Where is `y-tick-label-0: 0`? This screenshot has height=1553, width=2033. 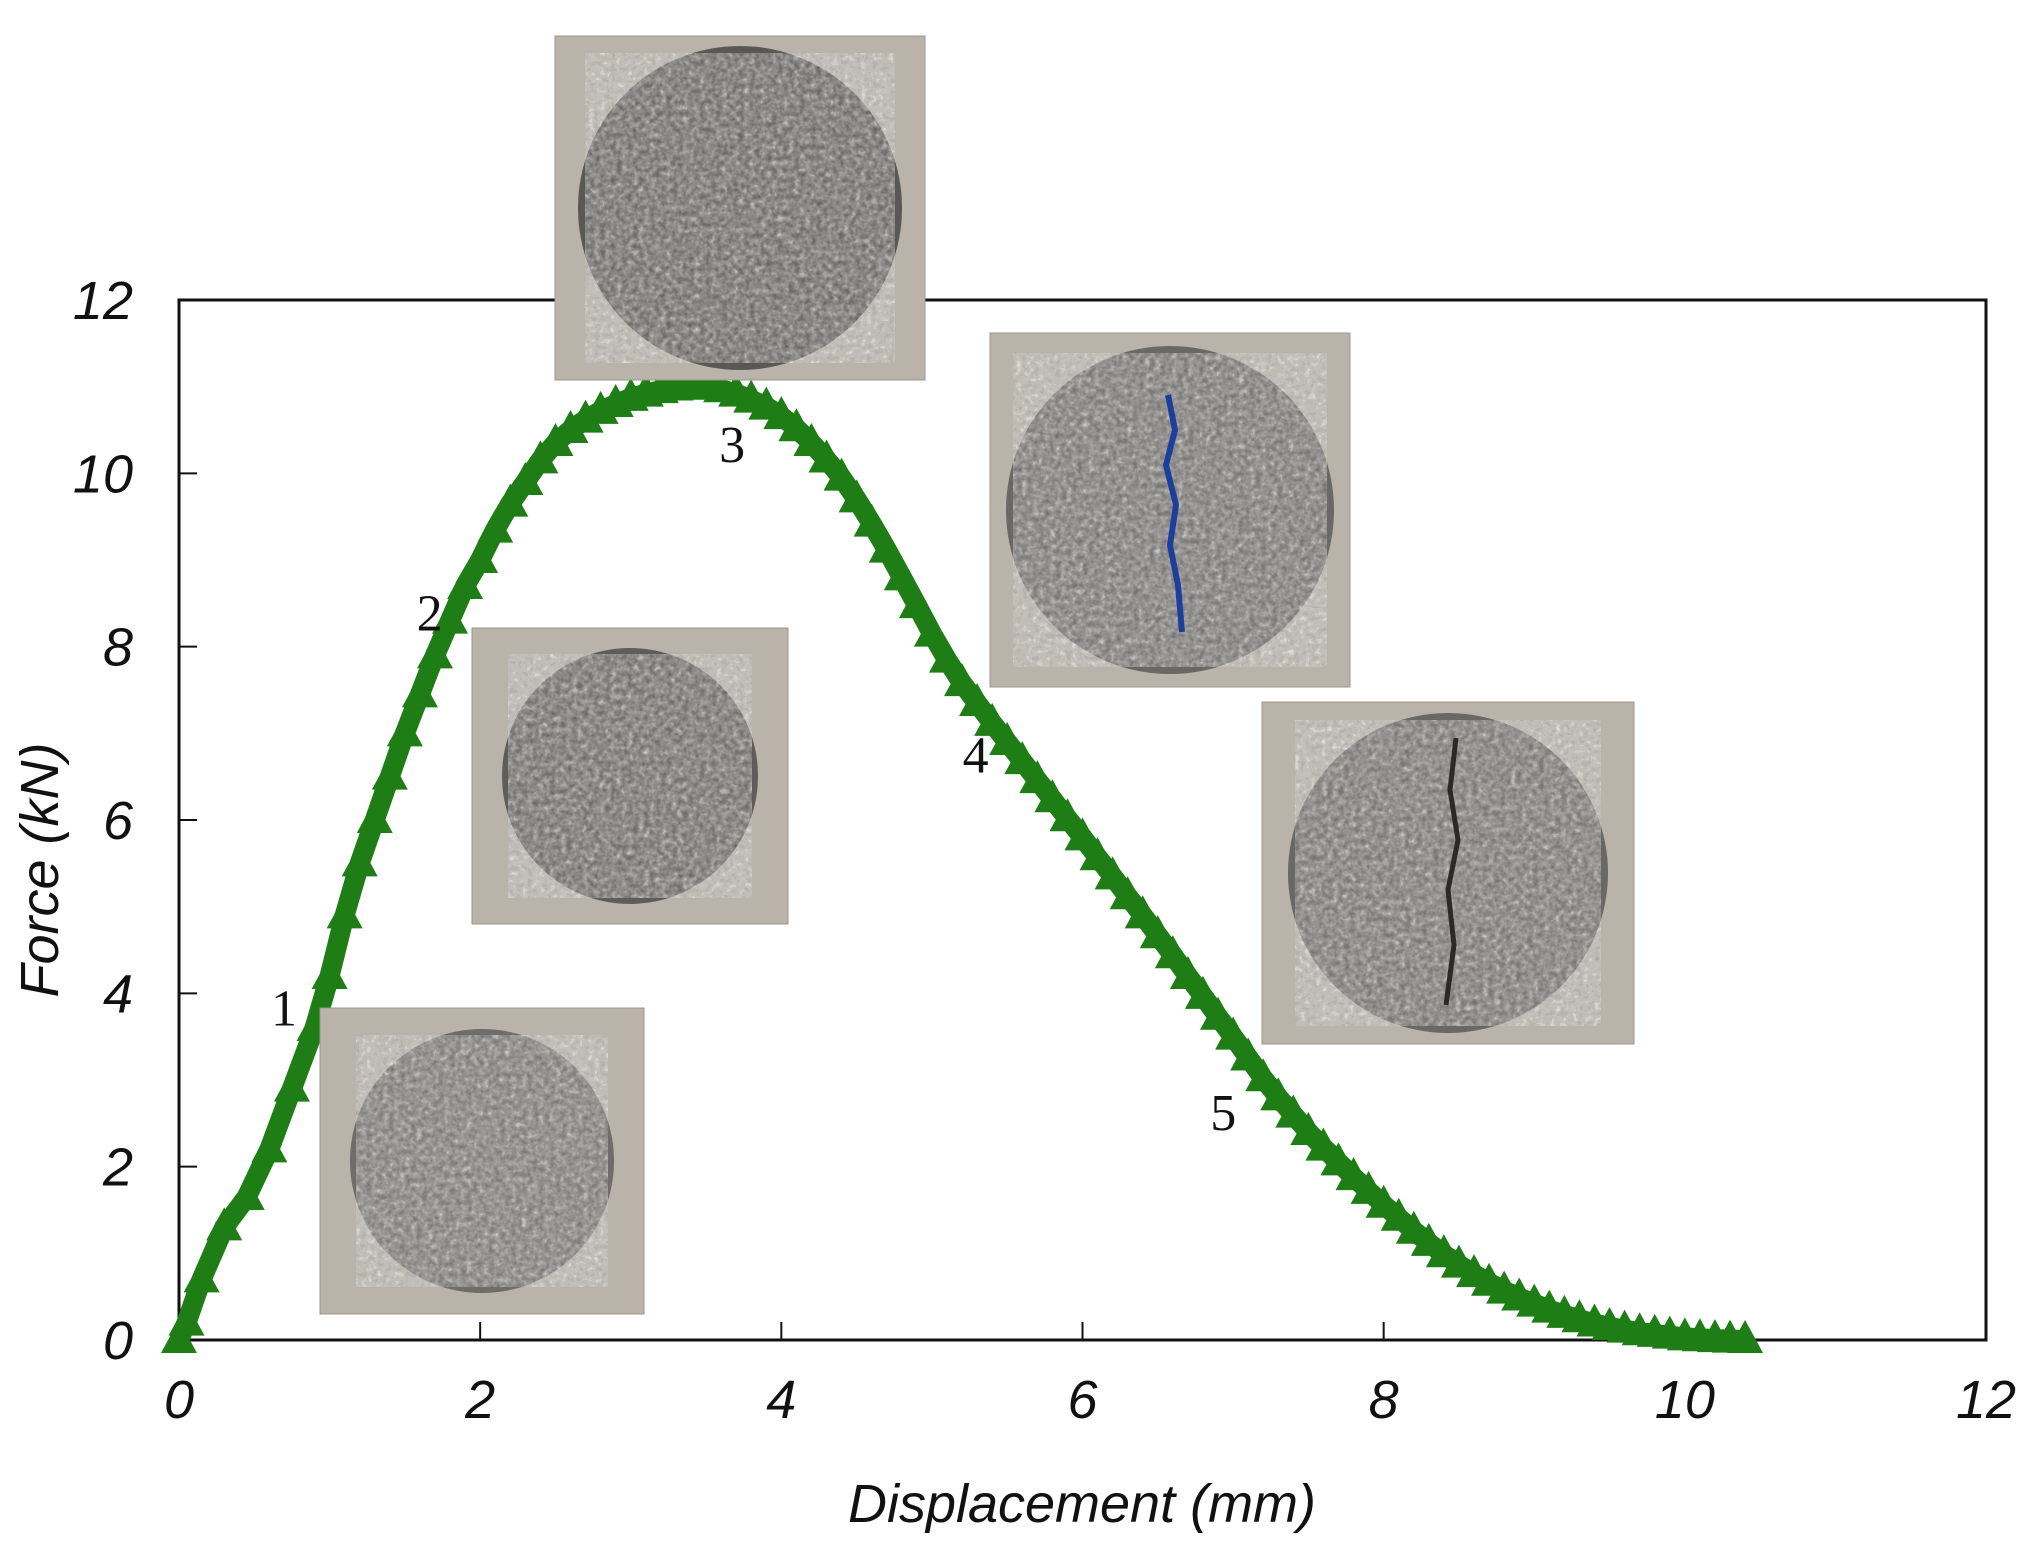
y-tick-label-0: 0 is located at coordinates (118, 1341).